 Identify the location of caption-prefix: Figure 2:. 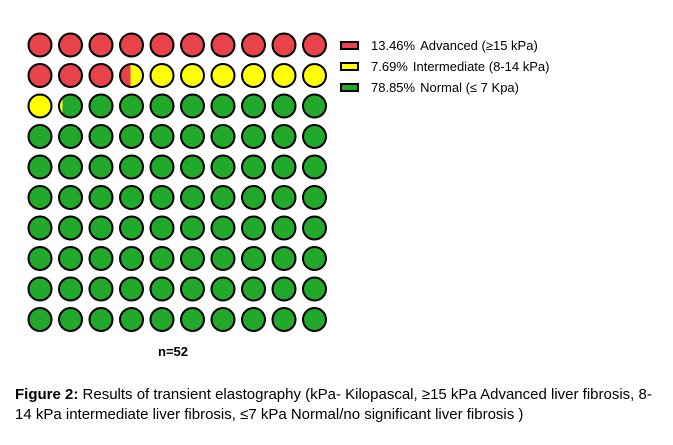
(47, 394).